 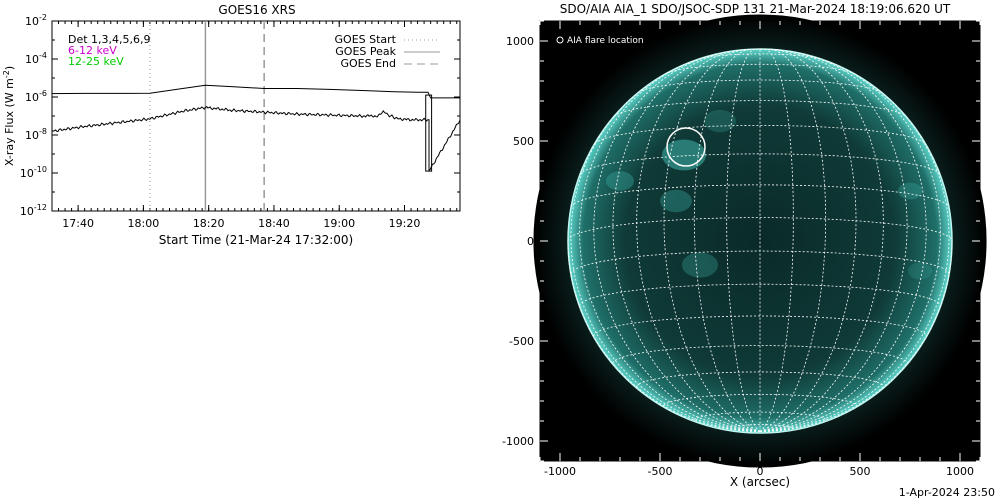 What do you see at coordinates (947, 492) in the screenshot?
I see `footer-timestamp: 1-Apr-2024 23:50` at bounding box center [947, 492].